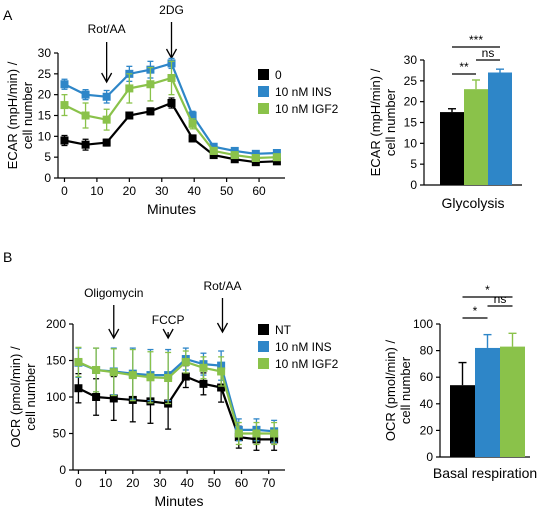 Image resolution: width=550 pixels, height=513 pixels. I want to click on significance-label: *, so click(475, 311).